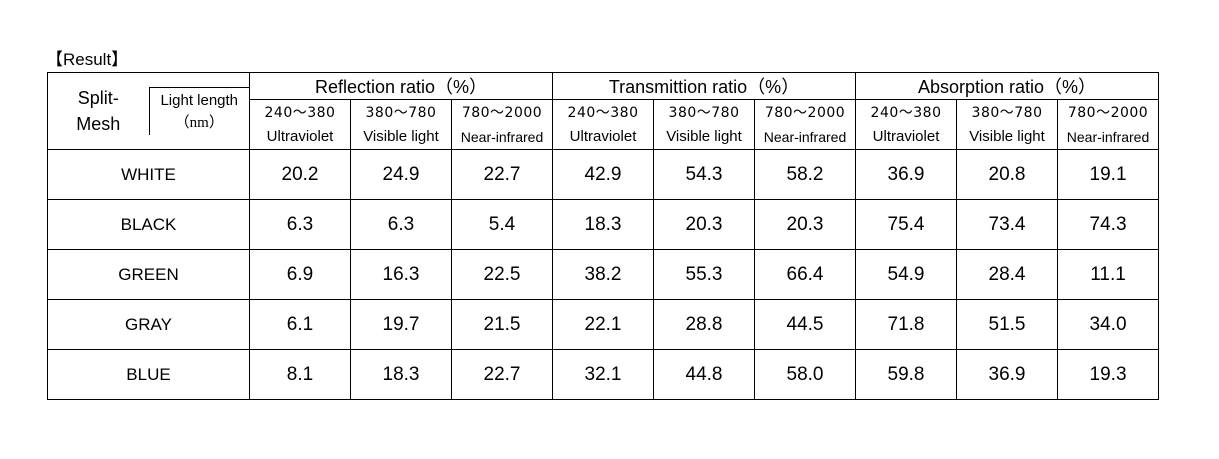 The image size is (1219, 459). I want to click on value-cell: 19.7, so click(401, 324).